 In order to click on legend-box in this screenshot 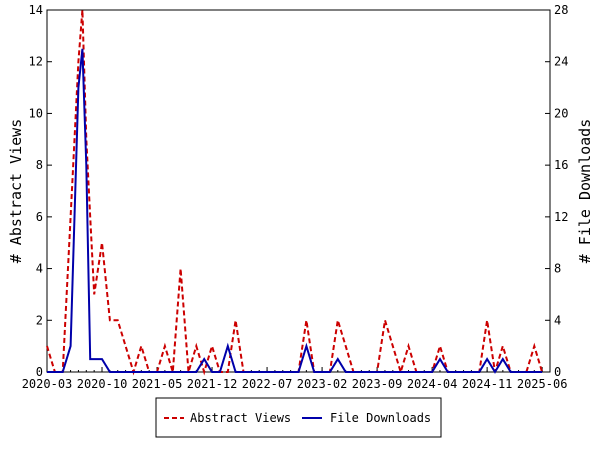, I will do `click(298, 417)`.